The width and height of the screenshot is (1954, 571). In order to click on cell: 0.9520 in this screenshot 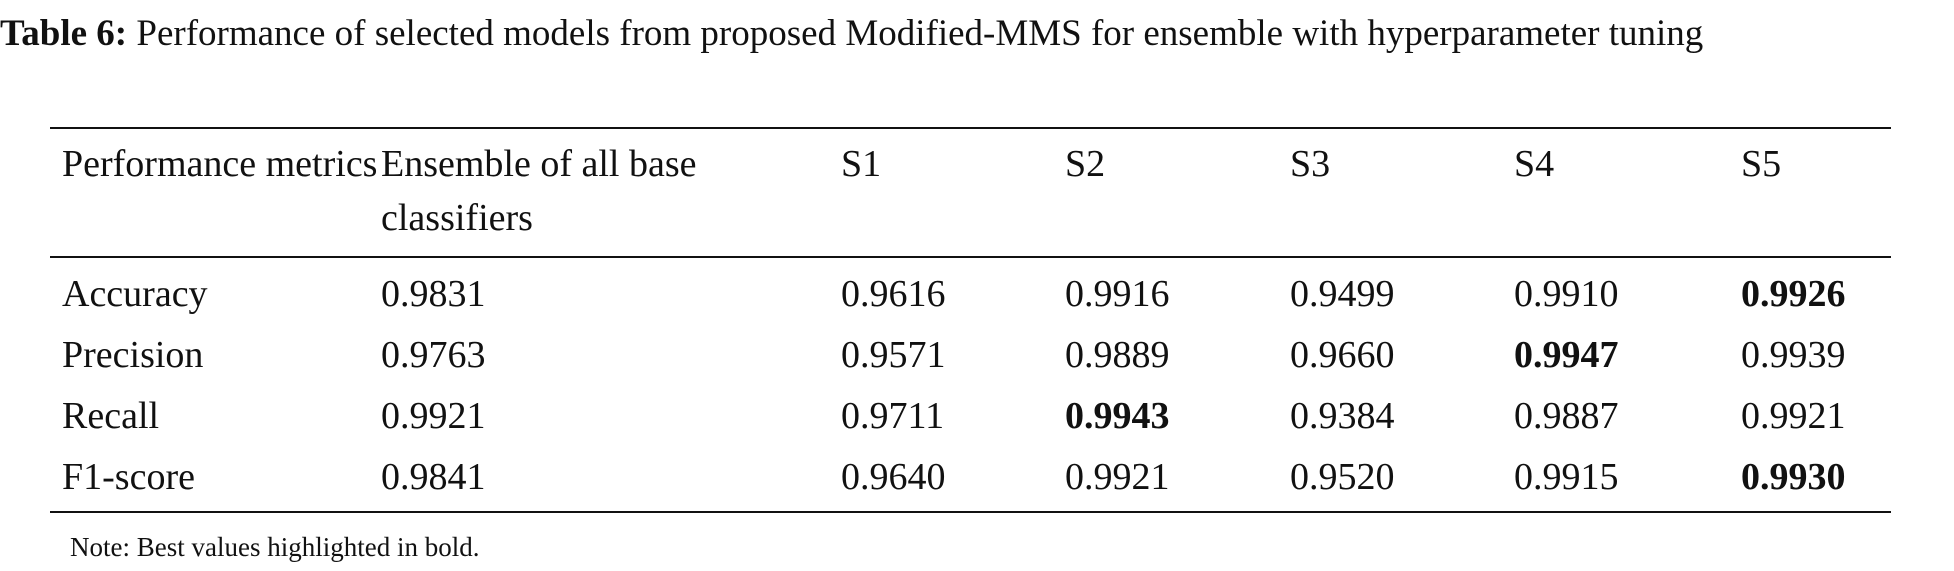, I will do `click(1342, 477)`.